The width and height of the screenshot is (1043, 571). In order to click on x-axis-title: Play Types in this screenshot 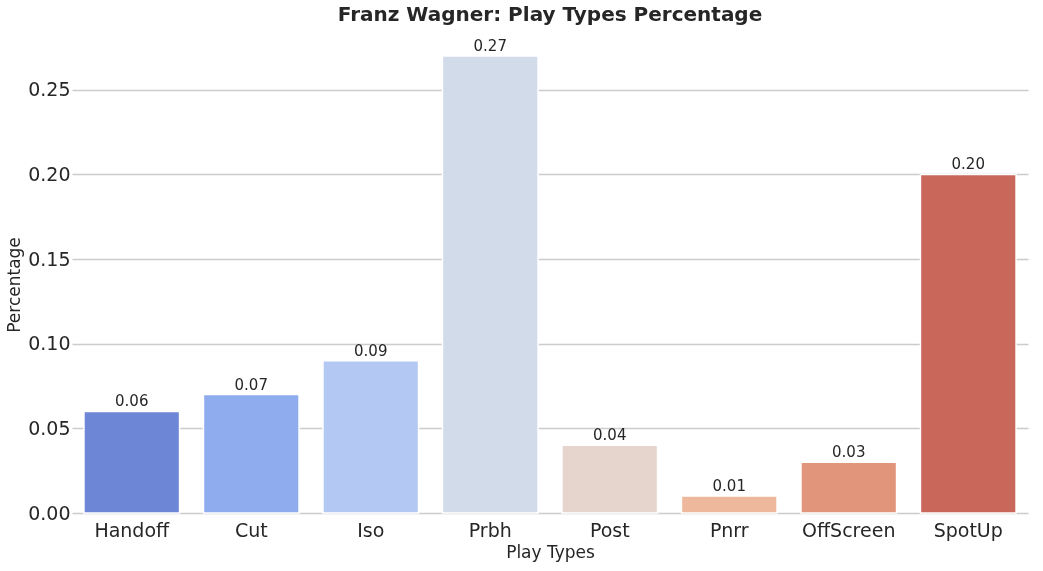, I will do `click(551, 551)`.